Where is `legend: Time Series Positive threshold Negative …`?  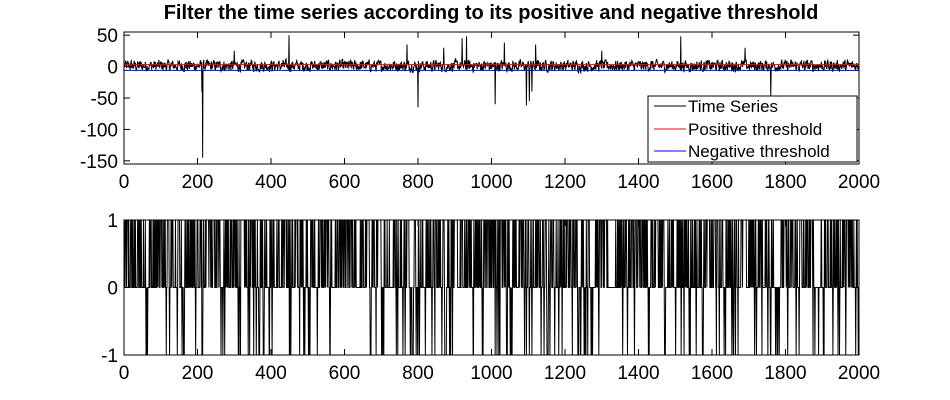
legend: Time Series Positive threshold Negative … is located at coordinates (752, 129).